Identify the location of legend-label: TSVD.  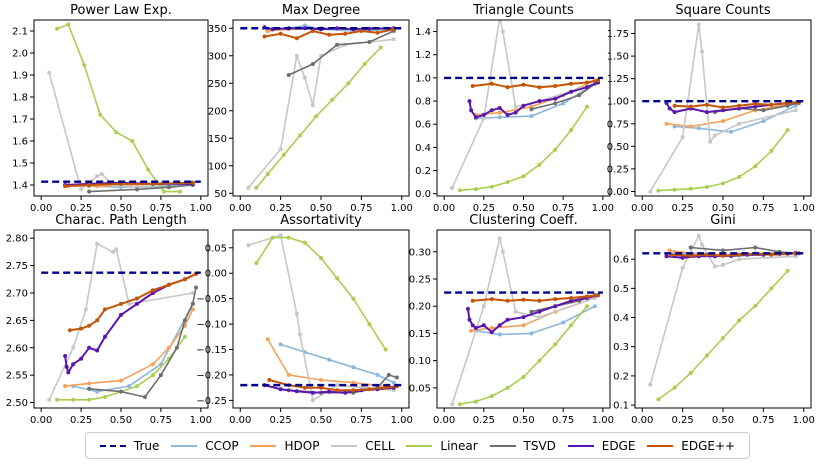
(539, 445).